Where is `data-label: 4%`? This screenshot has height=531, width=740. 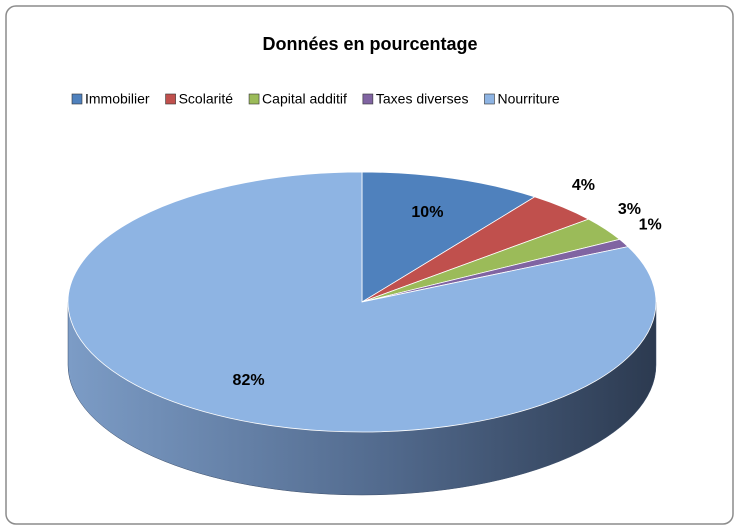 data-label: 4% is located at coordinates (583, 185).